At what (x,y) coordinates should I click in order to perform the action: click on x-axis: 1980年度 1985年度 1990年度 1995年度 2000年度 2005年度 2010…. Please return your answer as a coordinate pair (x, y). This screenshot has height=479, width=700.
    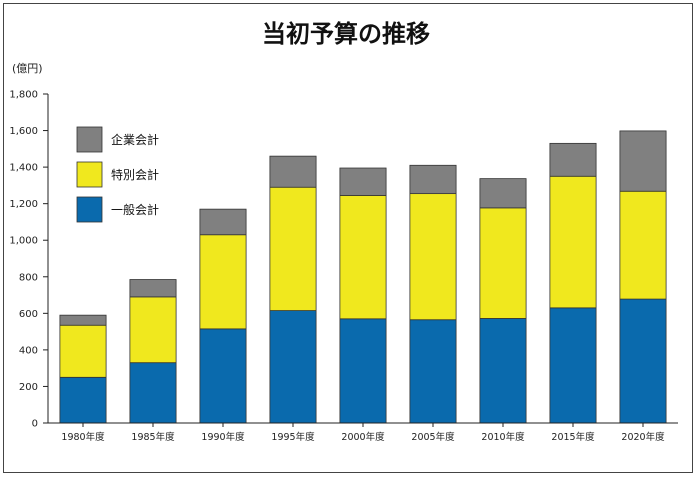
    Looking at the image, I should click on (363, 432).